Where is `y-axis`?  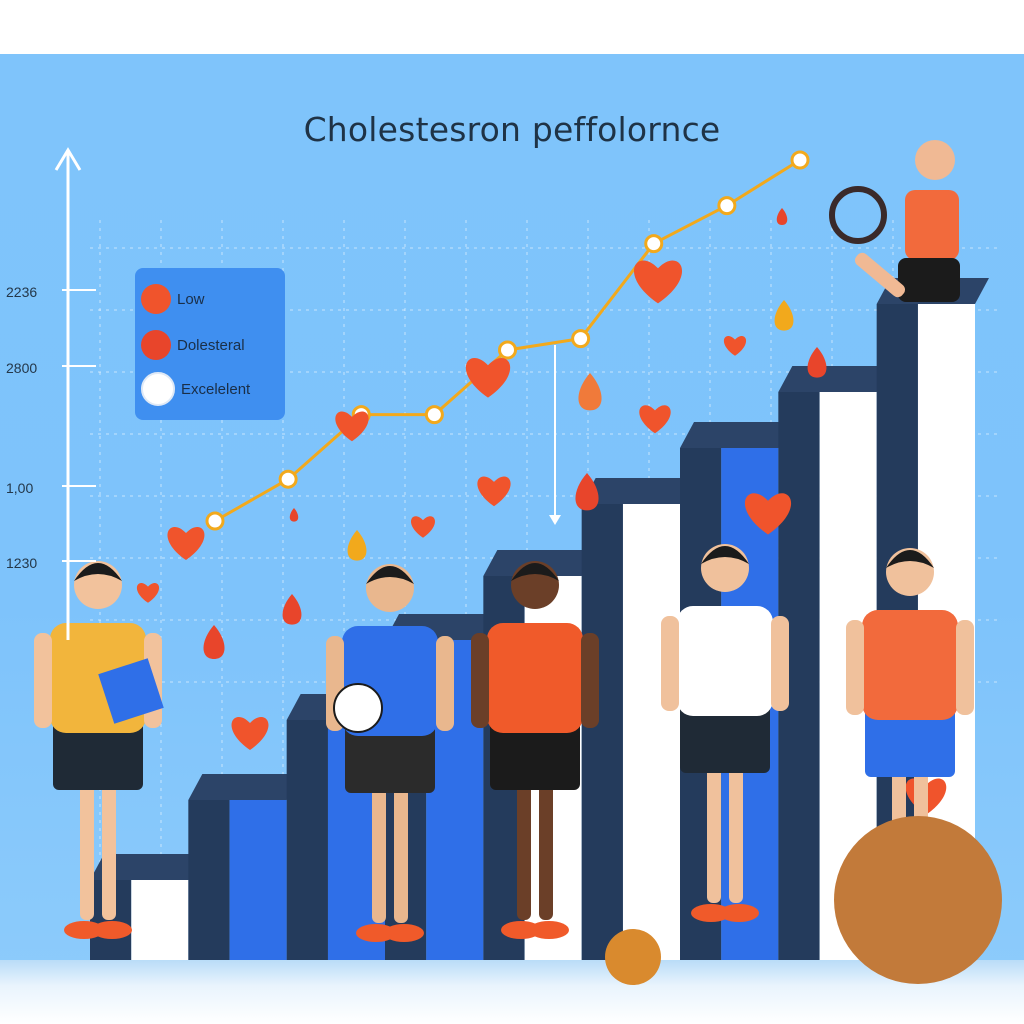
y-axis is located at coordinates (75, 393).